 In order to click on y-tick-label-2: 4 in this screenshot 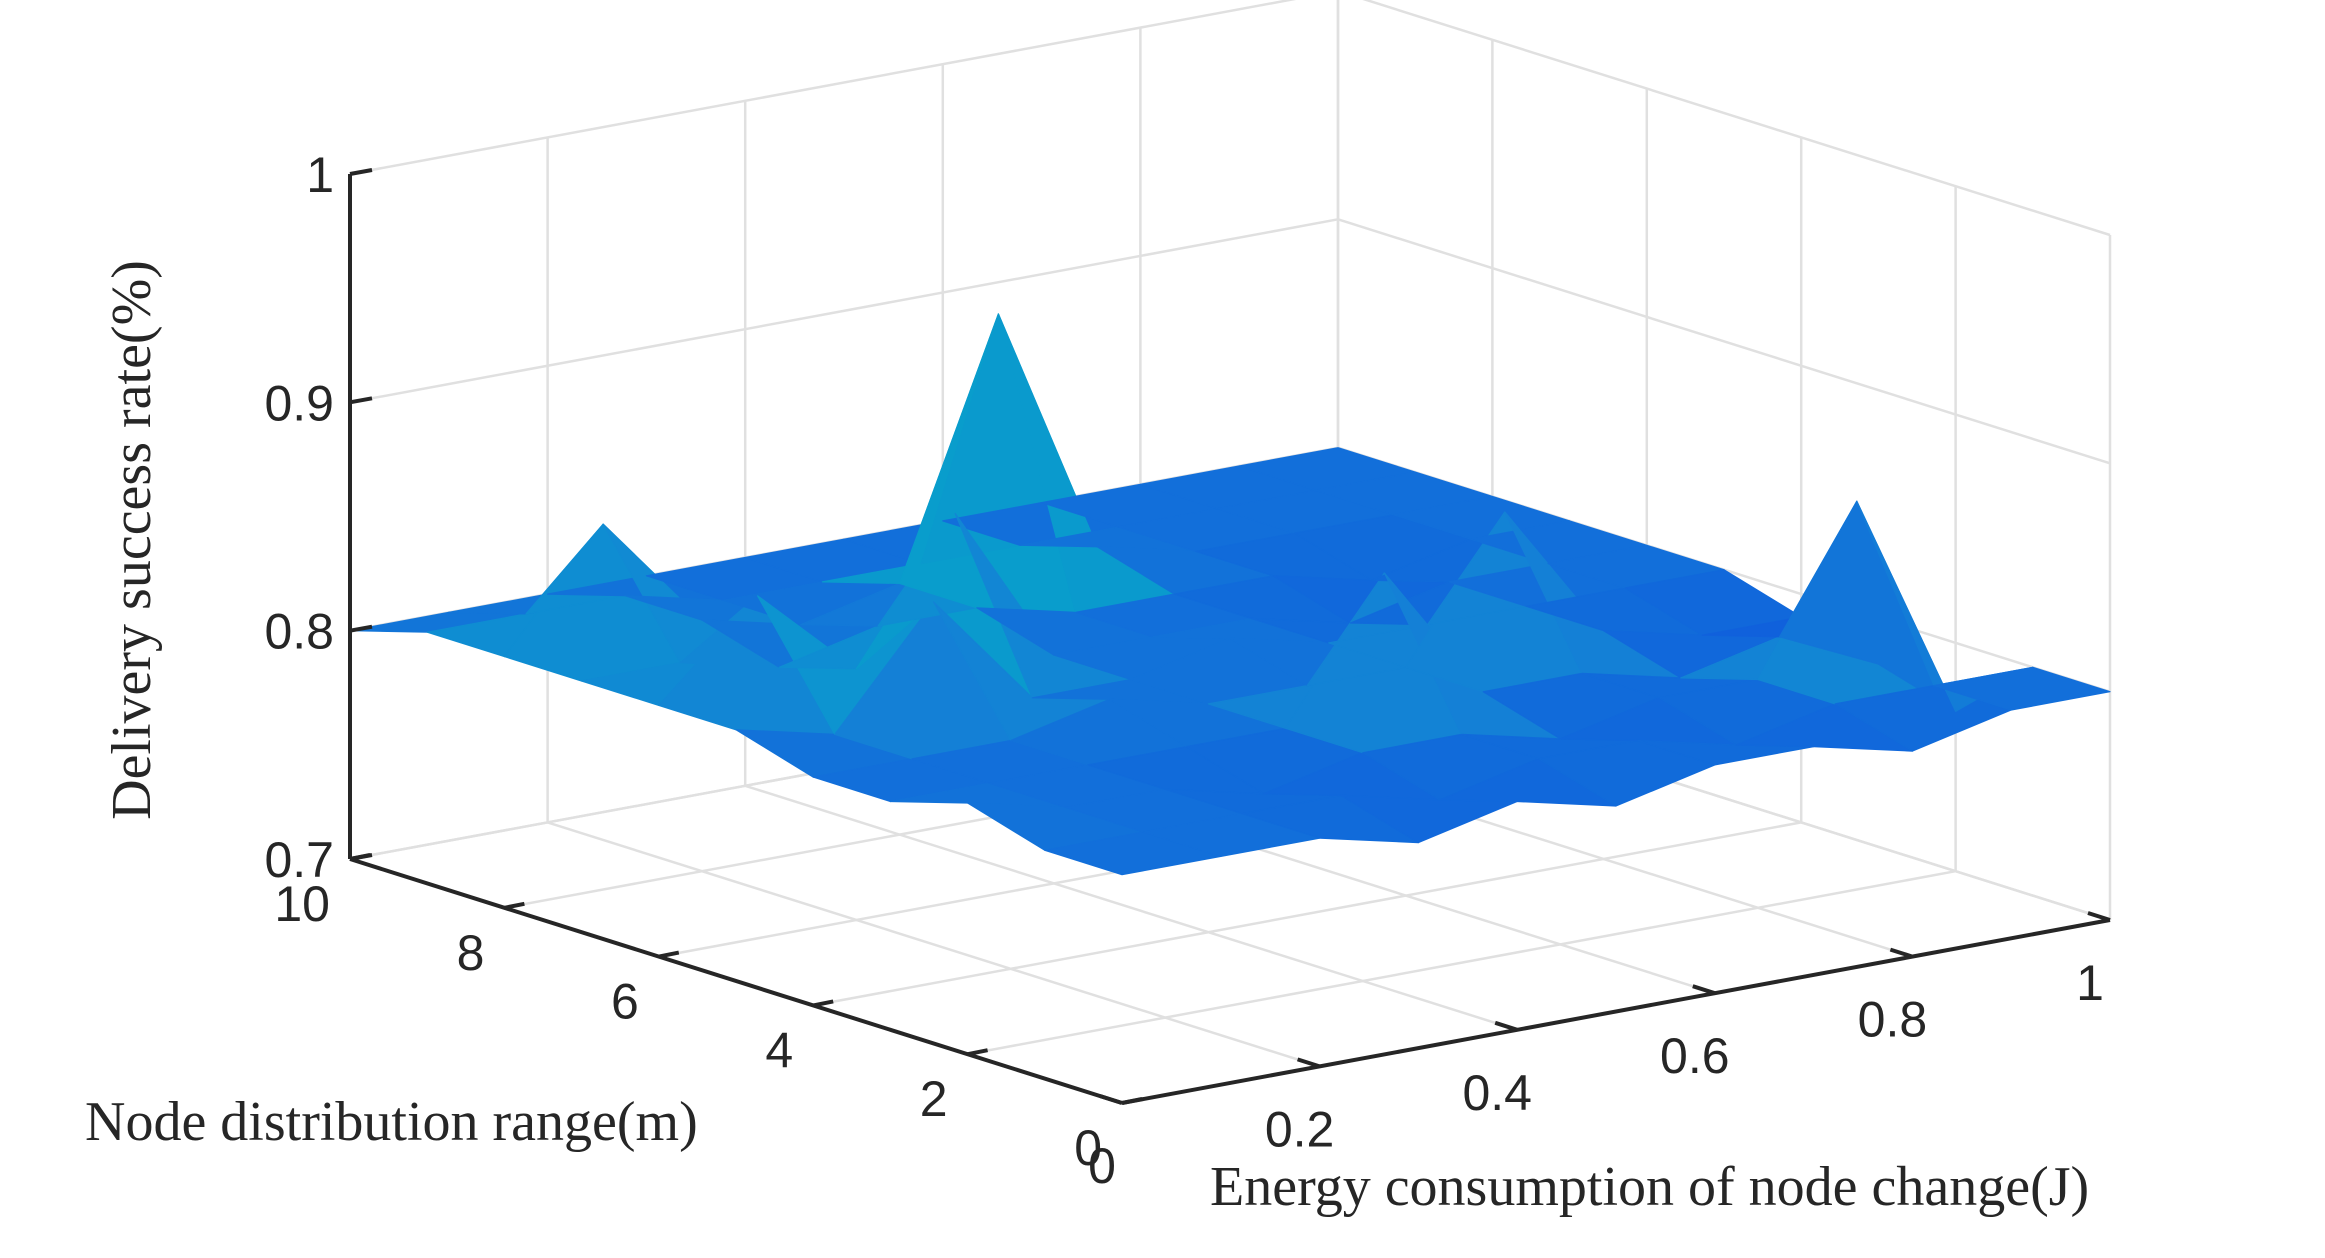, I will do `click(779, 1050)`.